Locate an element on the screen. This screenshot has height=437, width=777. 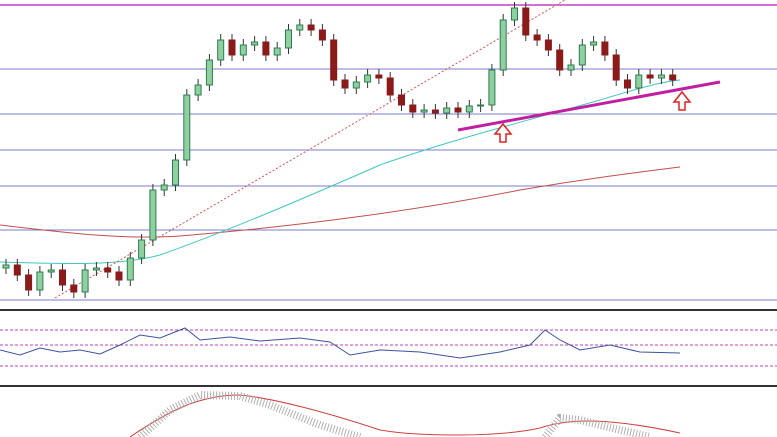
macd-histogram is located at coordinates (394, 413).